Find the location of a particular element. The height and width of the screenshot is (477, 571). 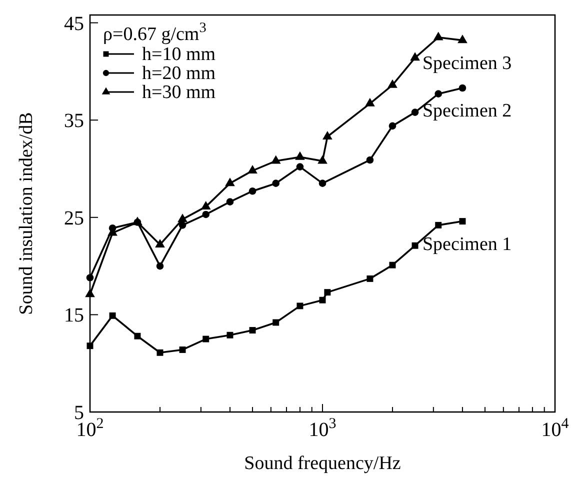

legend-title: ρ=0.67 g/cm$^{3}$ is located at coordinates (154, 32).